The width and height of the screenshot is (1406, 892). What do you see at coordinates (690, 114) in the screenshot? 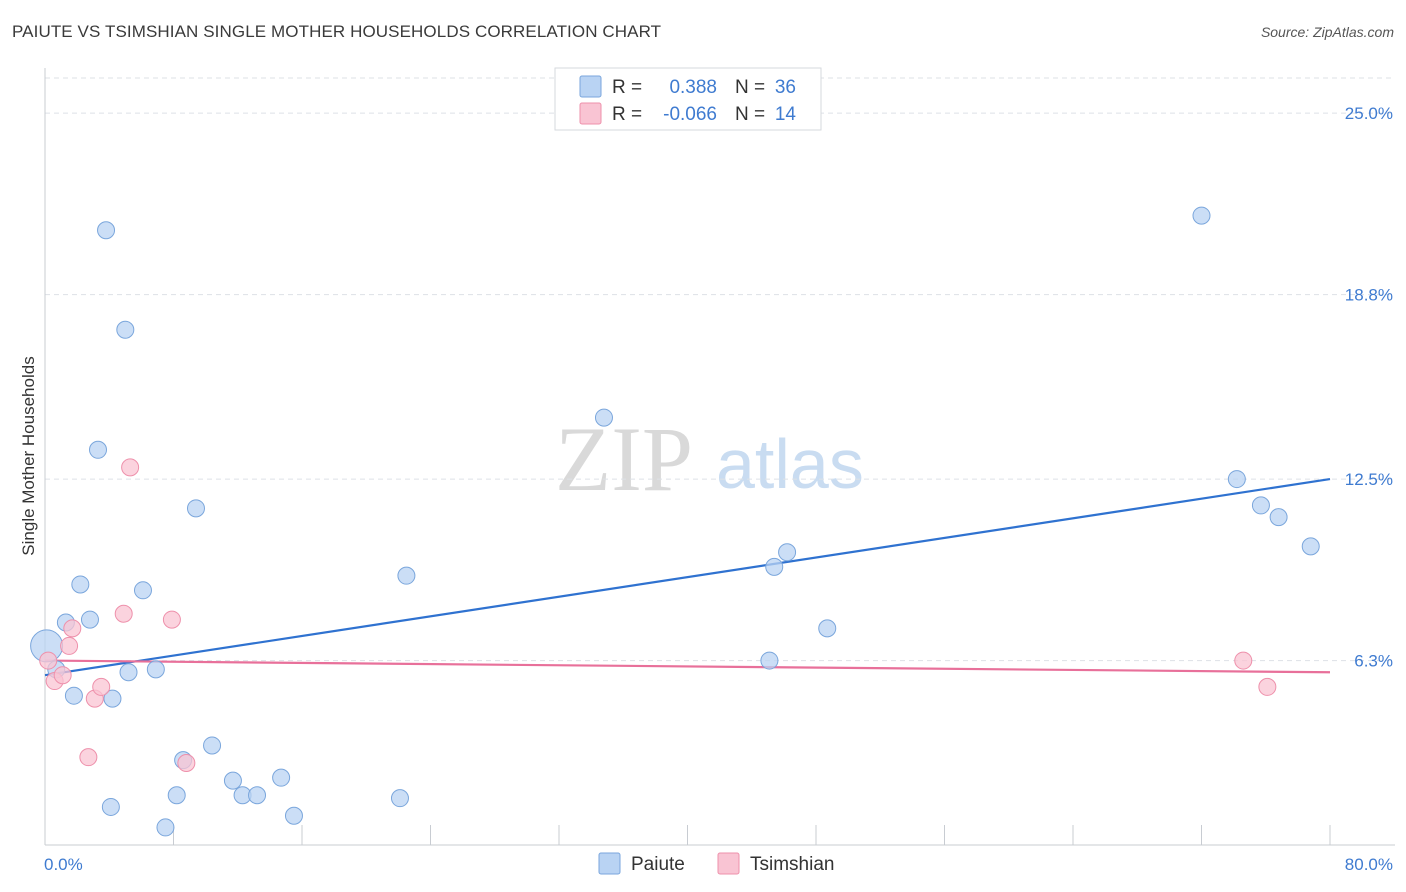
I see `tsimshian-r-value: -0.066` at bounding box center [690, 114].